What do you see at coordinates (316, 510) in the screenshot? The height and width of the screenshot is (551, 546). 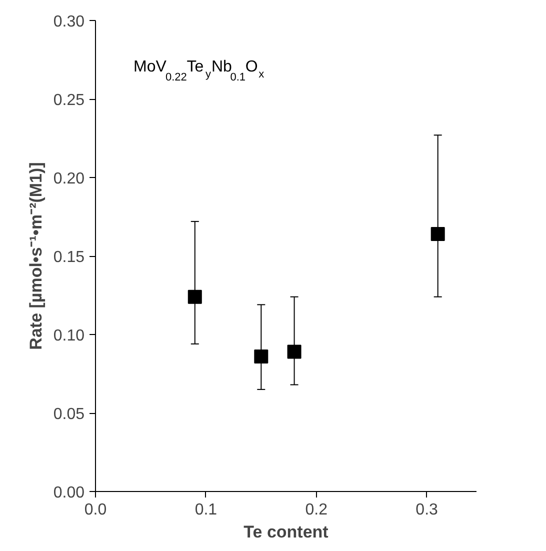 I see `x-tick-label: 0.2` at bounding box center [316, 510].